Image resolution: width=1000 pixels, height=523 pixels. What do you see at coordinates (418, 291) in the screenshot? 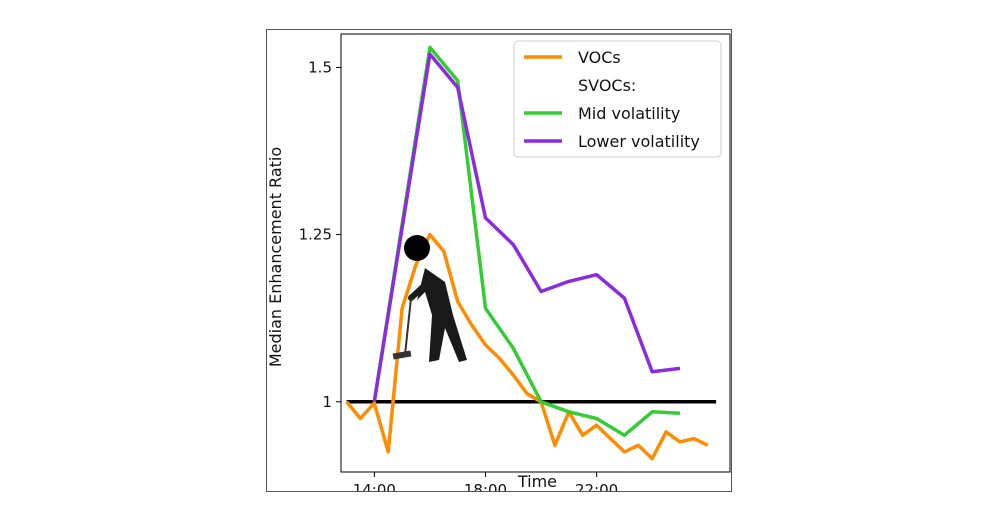
I see `person-arm` at bounding box center [418, 291].